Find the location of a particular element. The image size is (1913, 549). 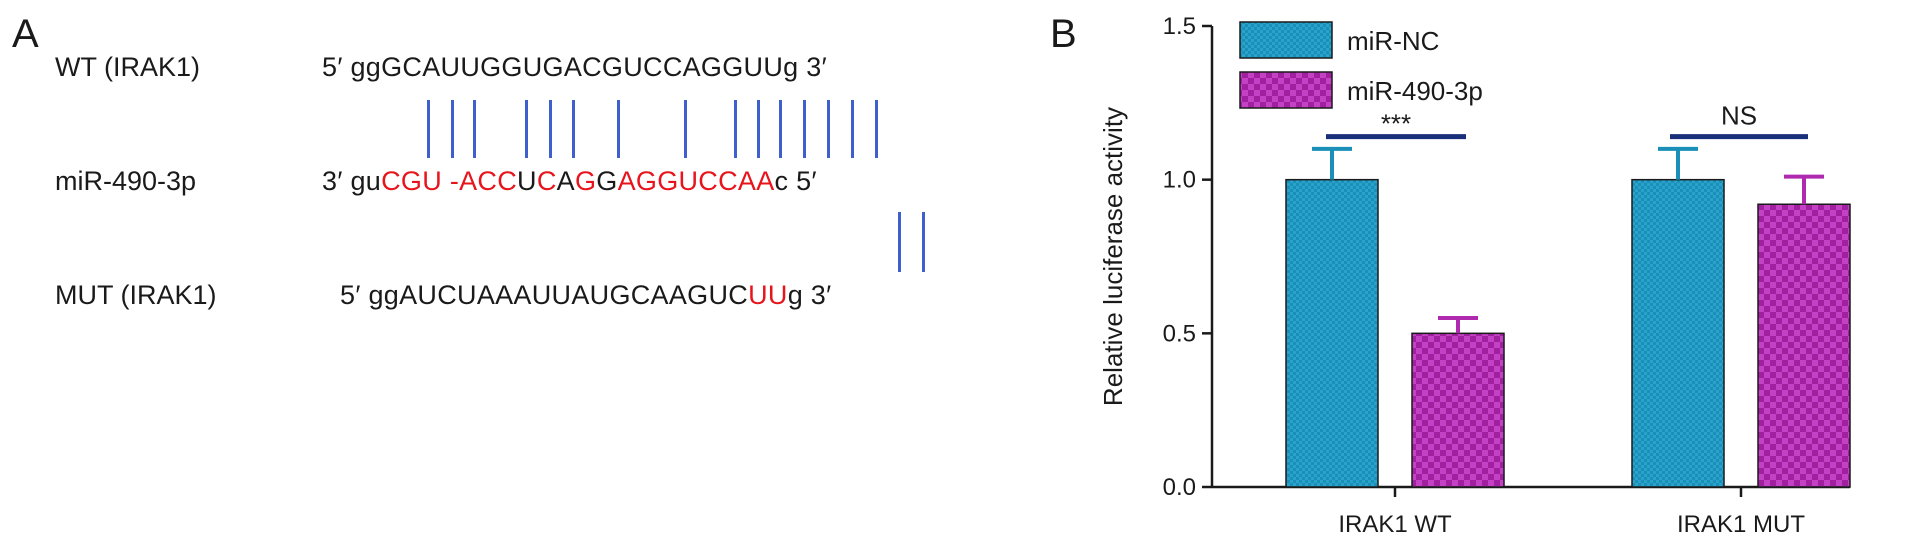

x-tick-label: IRAK1 WT is located at coordinates (1395, 524).